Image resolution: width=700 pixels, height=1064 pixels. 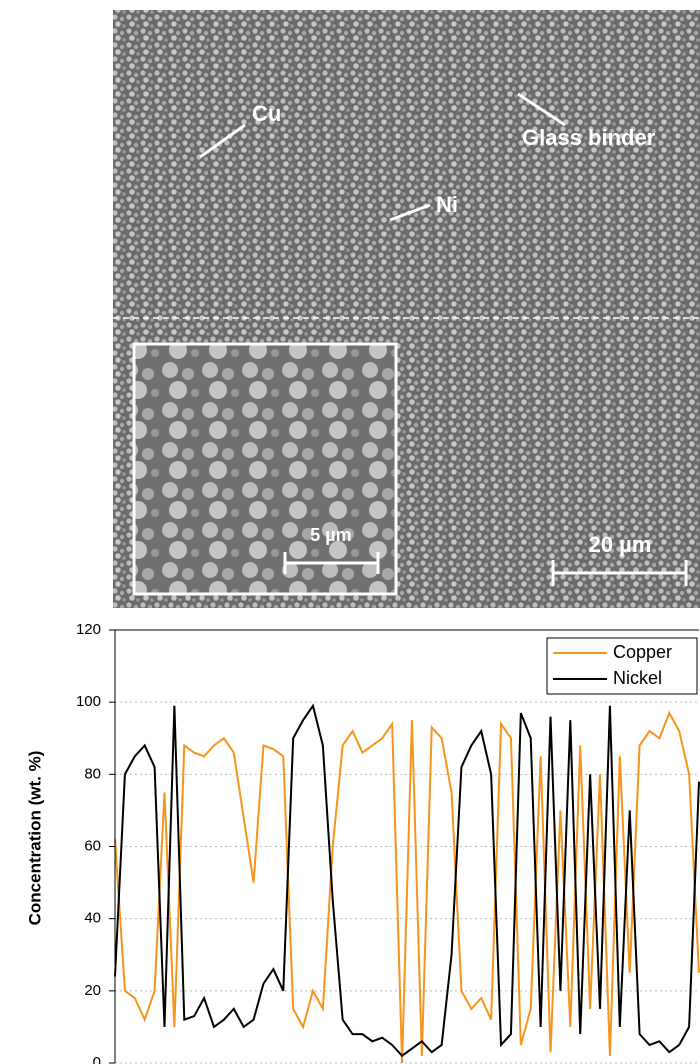 What do you see at coordinates (589, 137) in the screenshot?
I see `annotation: Glass binder` at bounding box center [589, 137].